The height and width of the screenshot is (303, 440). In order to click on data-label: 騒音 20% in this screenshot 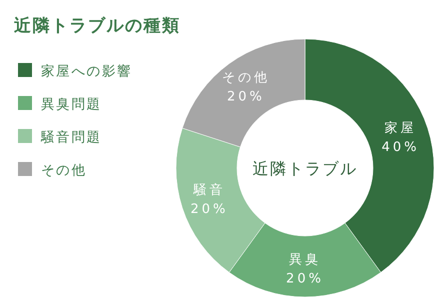, I will do `click(209, 200)`.